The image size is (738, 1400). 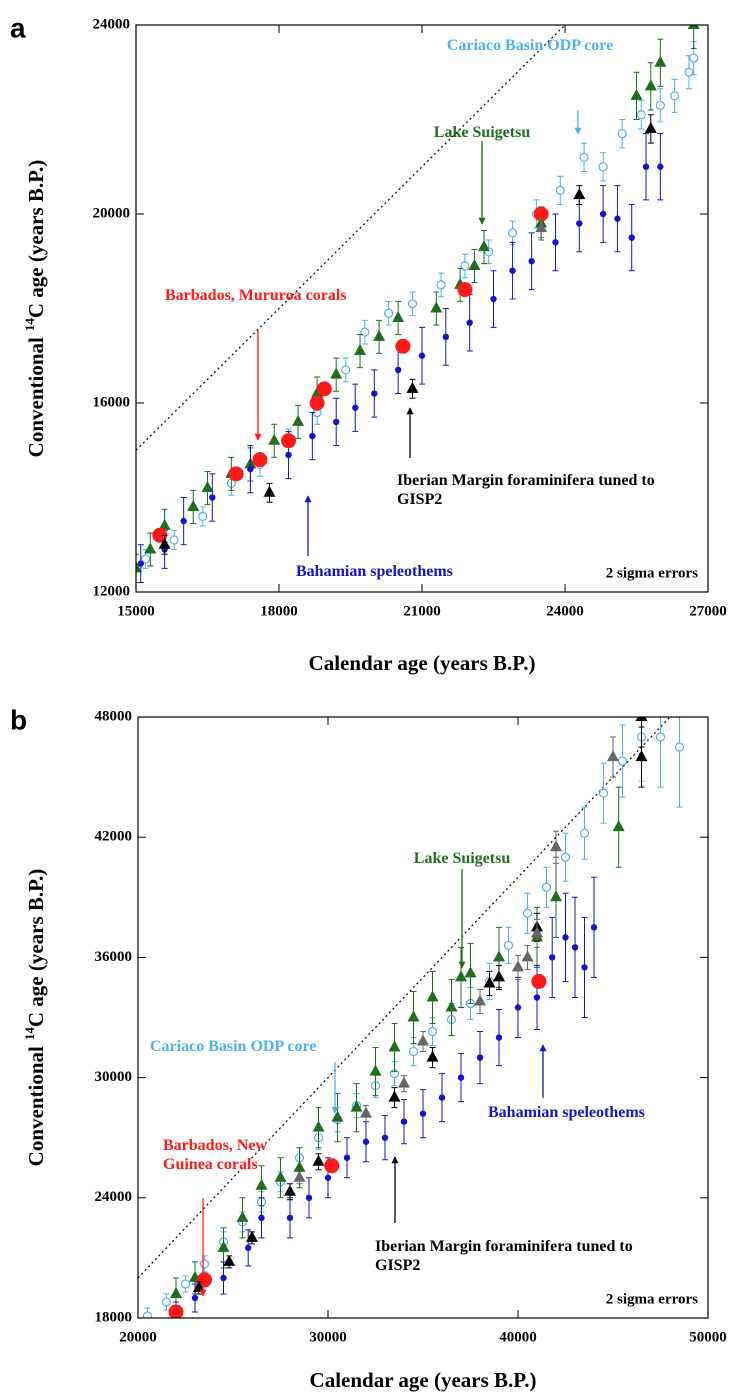 I want to click on y-tick-label: 30000, so click(x=114, y=1077).